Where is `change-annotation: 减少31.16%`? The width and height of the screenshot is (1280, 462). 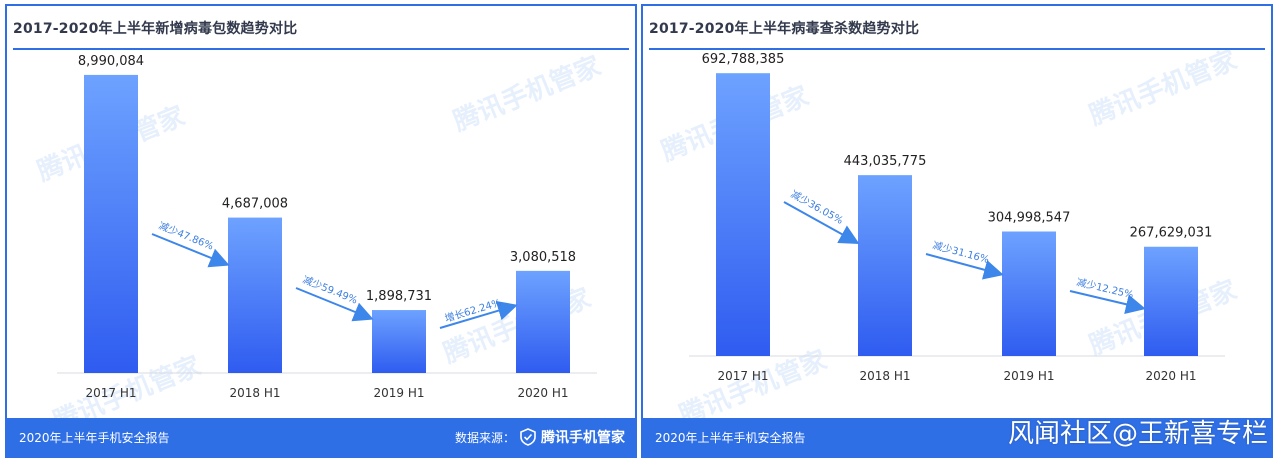 change-annotation: 减少31.16% is located at coordinates (960, 252).